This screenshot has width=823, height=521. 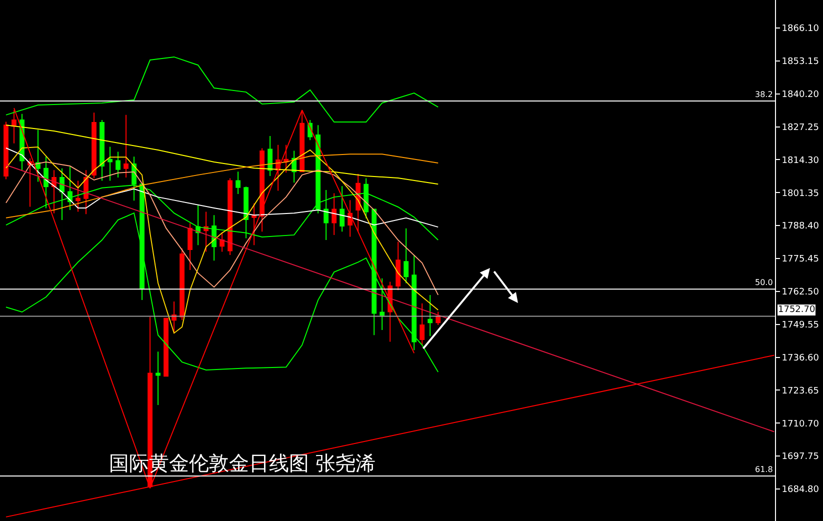 I want to click on y-tick-label: 1788.40, so click(x=801, y=227).